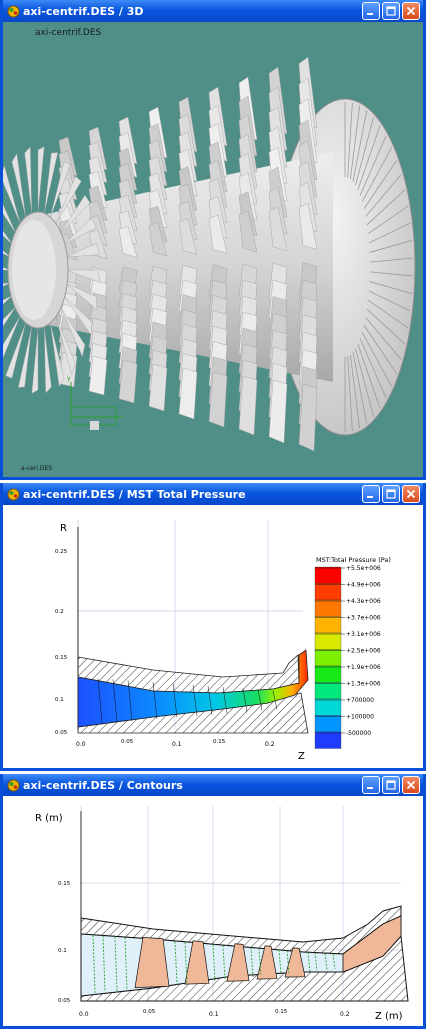  I want to click on y-tick-label: 0.2, so click(59, 612).